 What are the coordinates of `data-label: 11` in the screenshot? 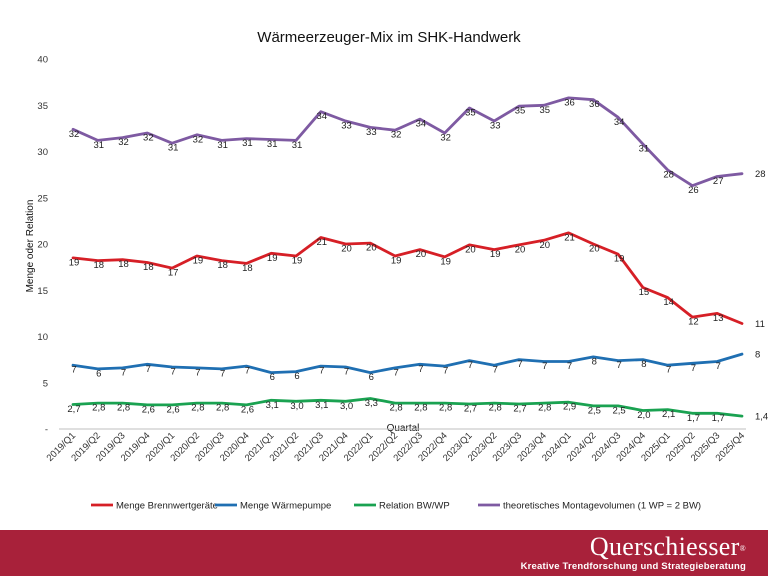 It's located at (760, 324).